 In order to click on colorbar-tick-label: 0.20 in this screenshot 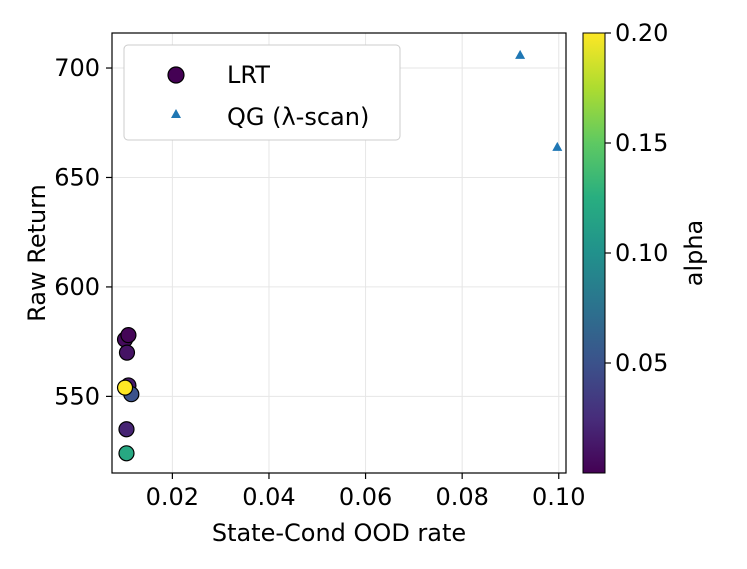, I will do `click(641, 33)`.